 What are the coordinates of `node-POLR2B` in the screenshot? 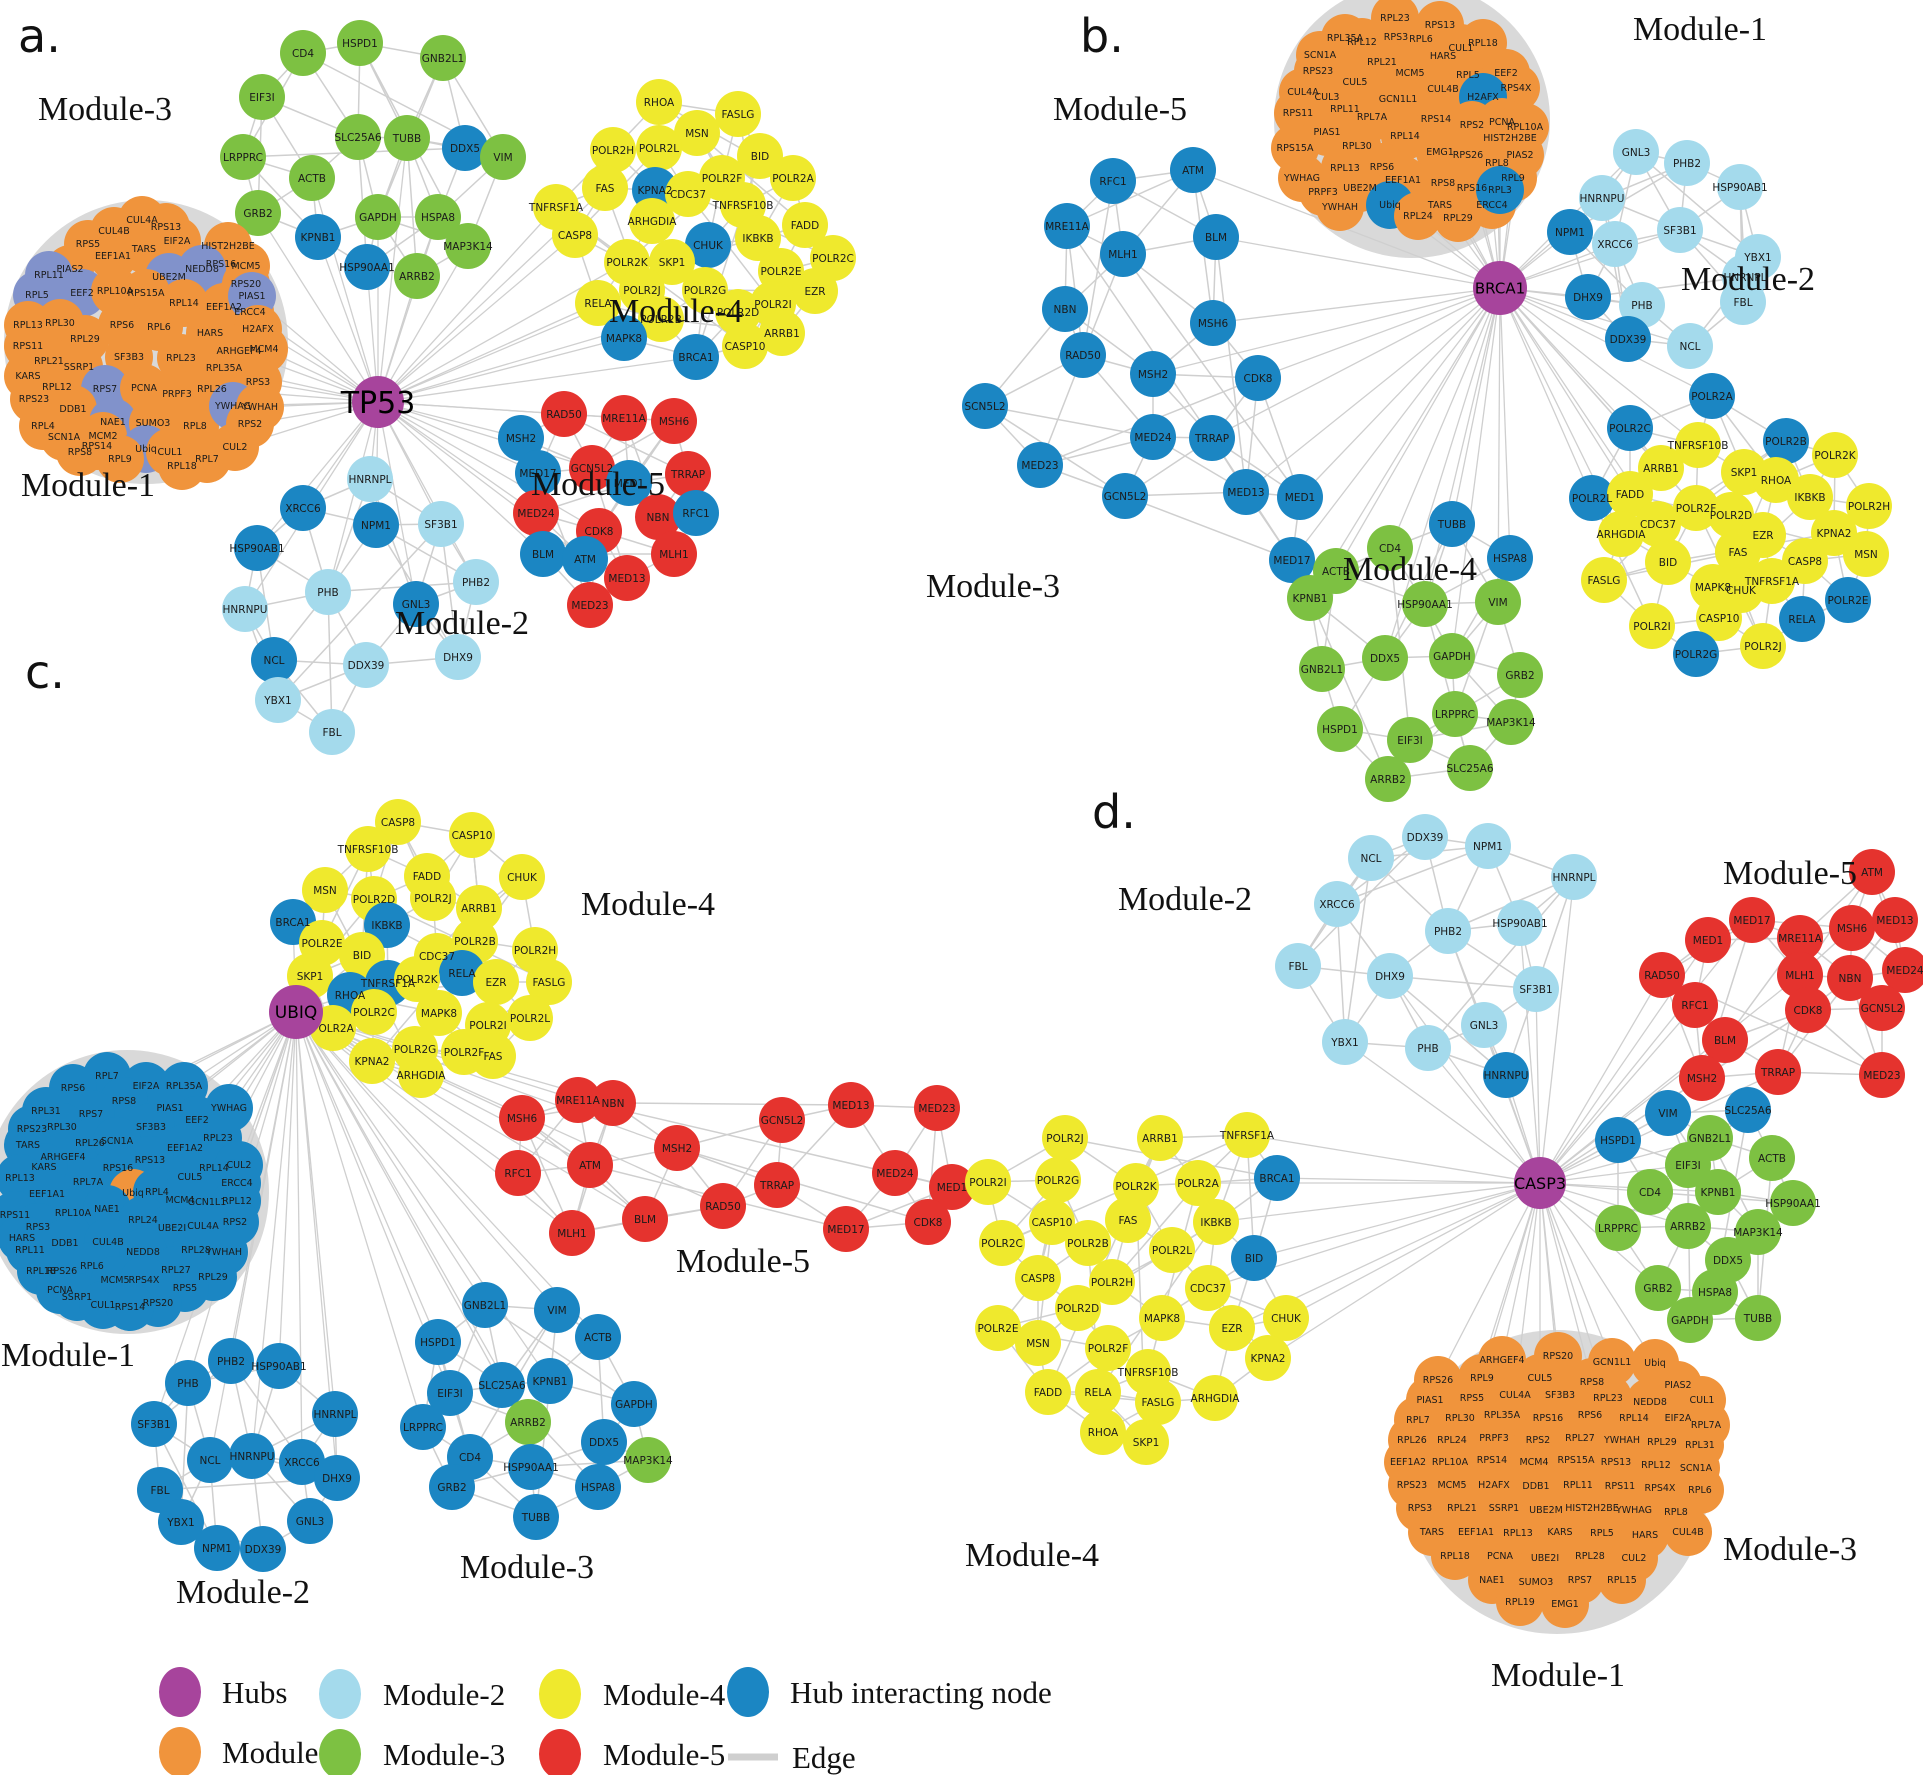 It's located at (661, 319).